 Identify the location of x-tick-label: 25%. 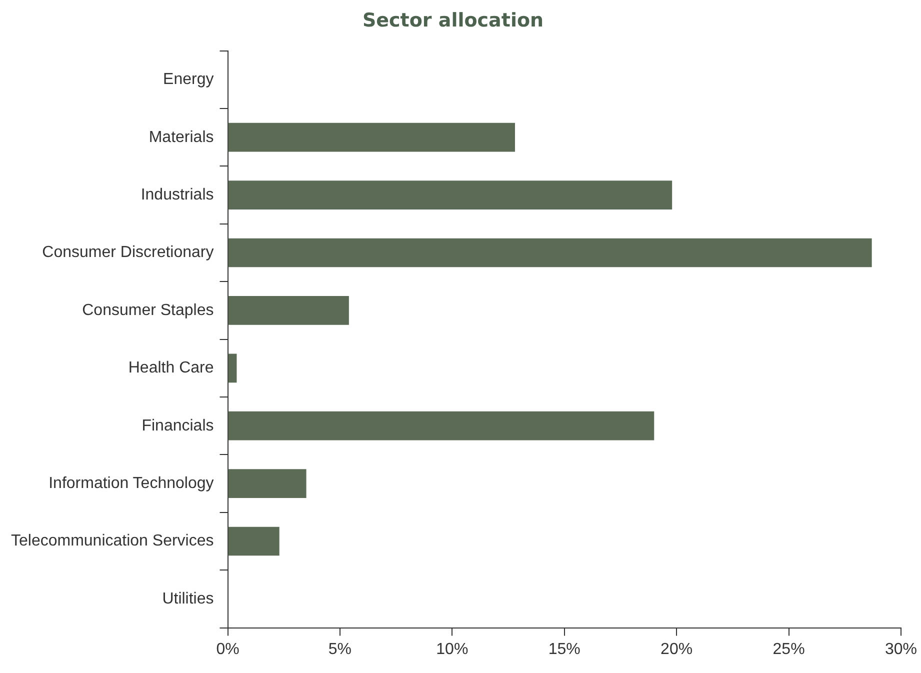
(788, 649).